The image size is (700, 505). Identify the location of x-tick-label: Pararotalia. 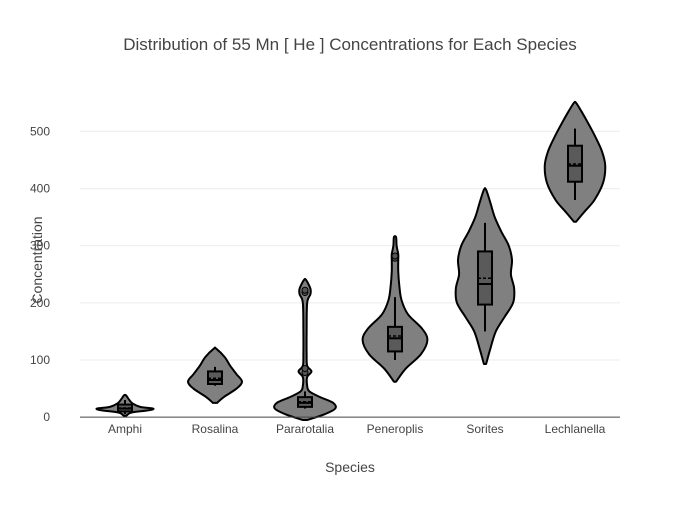
(305, 429).